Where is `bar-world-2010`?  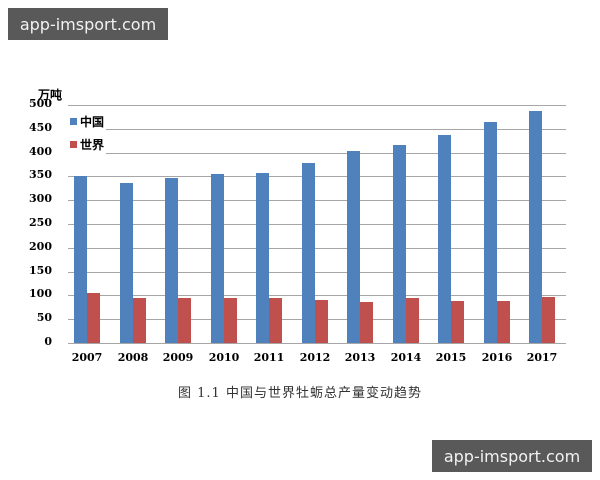
bar-world-2010 is located at coordinates (230, 320).